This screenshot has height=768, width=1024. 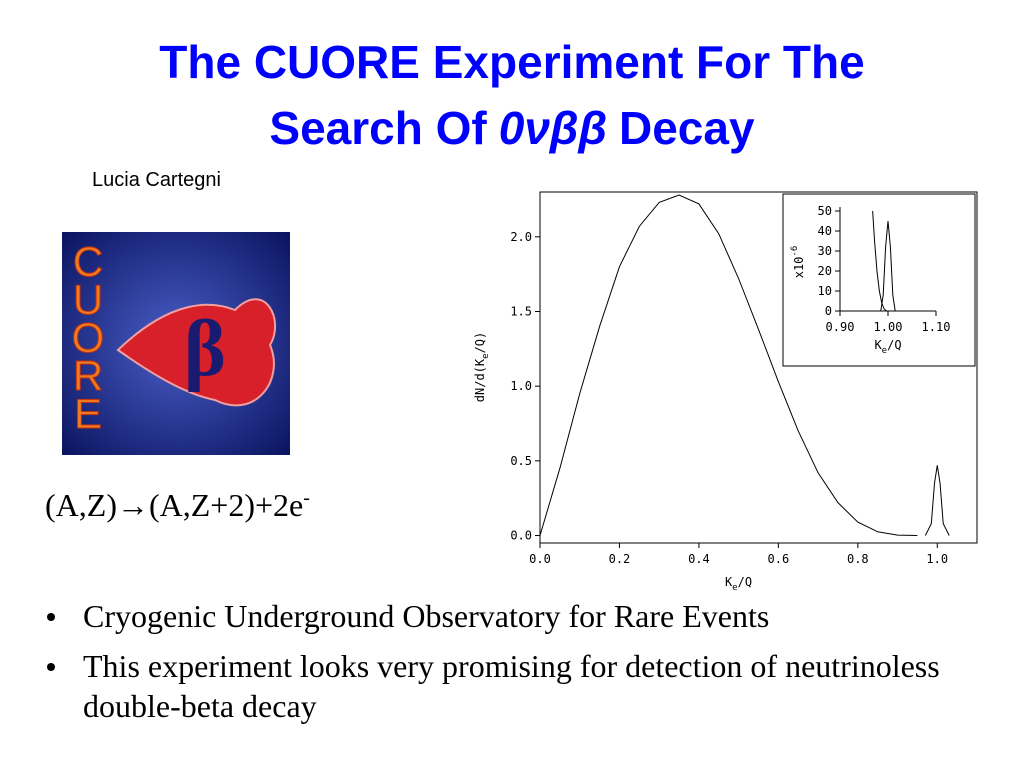 What do you see at coordinates (88, 375) in the screenshot?
I see `logo-letter: R` at bounding box center [88, 375].